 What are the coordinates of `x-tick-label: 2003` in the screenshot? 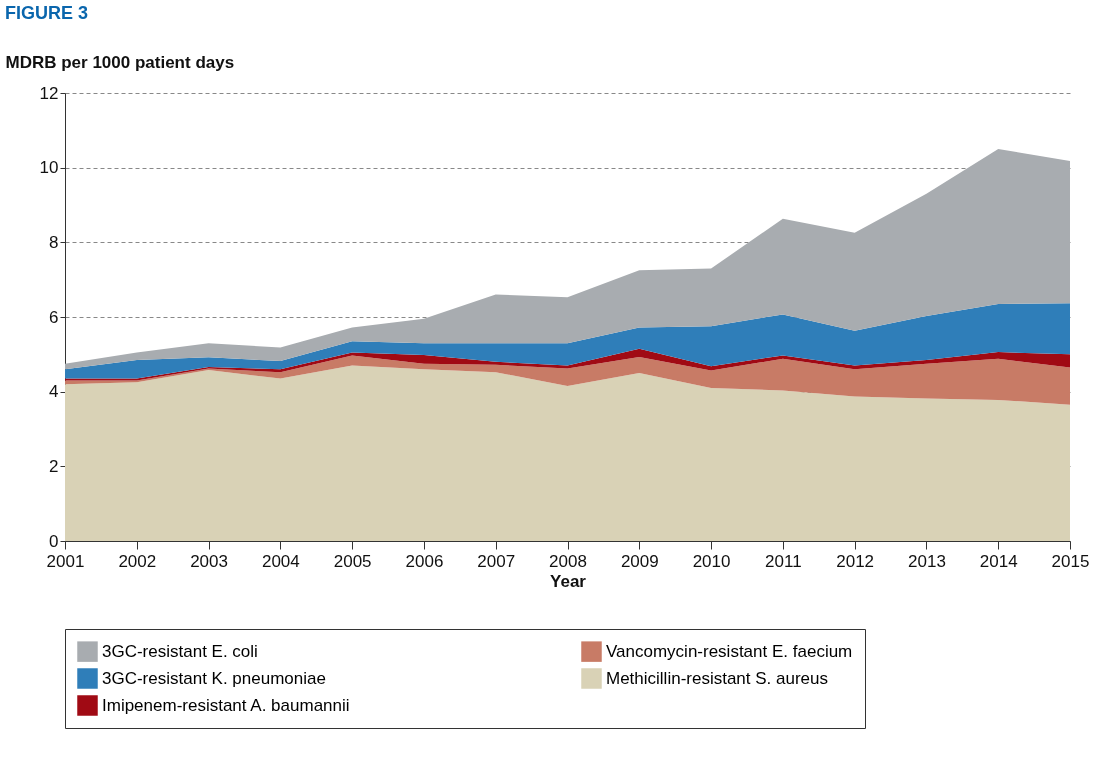 It's located at (209, 561).